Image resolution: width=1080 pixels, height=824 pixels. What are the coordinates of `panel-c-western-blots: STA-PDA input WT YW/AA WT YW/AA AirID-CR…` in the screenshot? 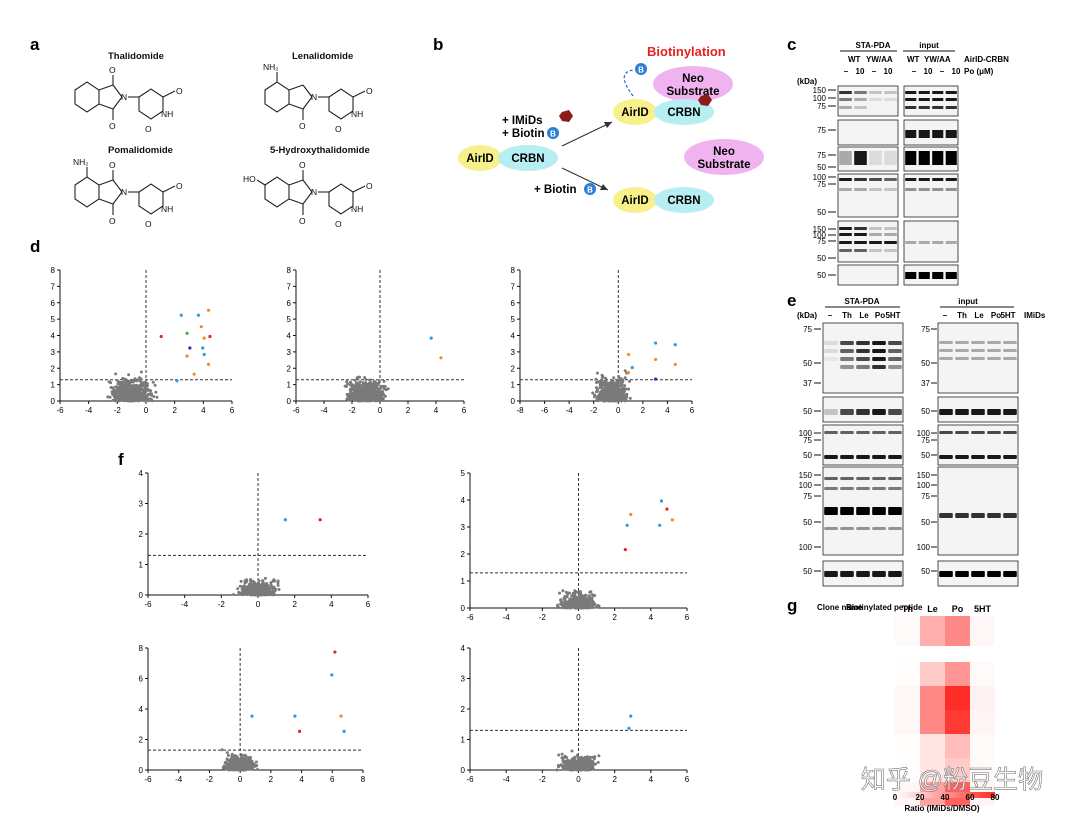 It's located at (903, 163).